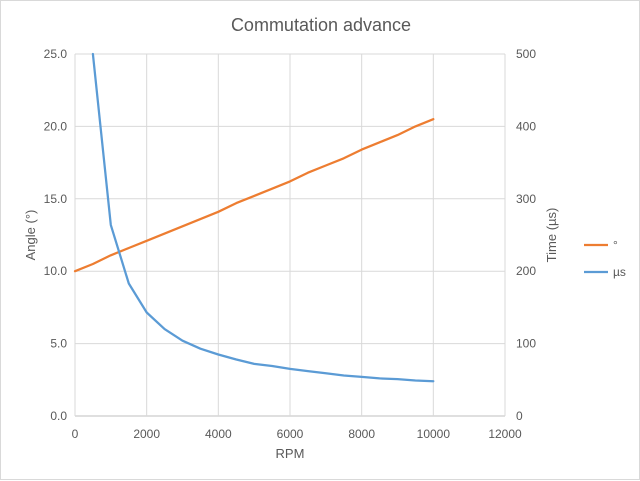  I want to click on x-axis-ticks: 0 2000 4000 6000 8000 10000 12000, so click(297, 434).